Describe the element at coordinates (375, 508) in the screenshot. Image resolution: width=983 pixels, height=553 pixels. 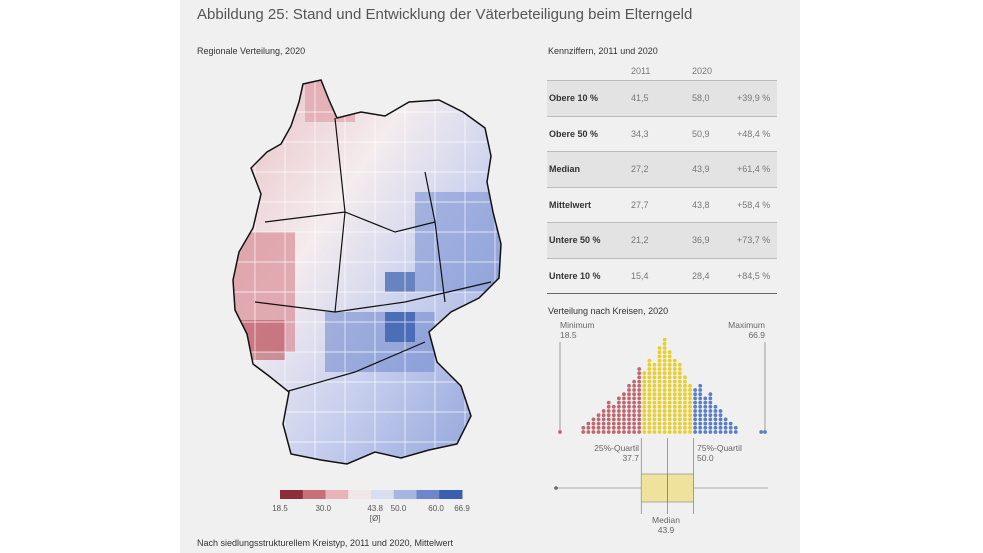
I see `legend-tick-label: 43.8` at that location.